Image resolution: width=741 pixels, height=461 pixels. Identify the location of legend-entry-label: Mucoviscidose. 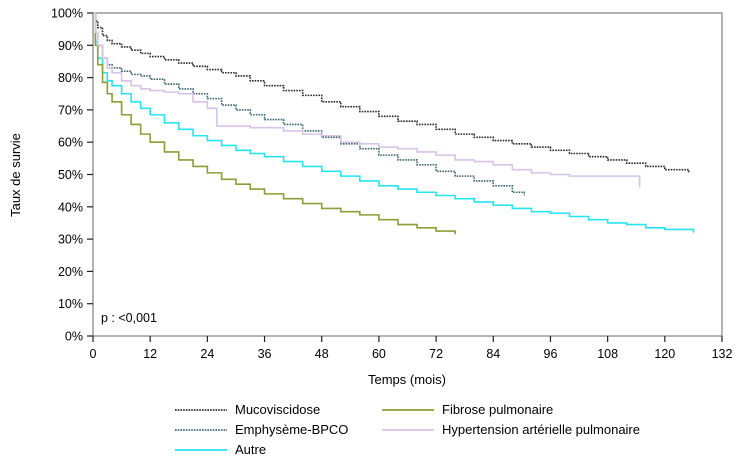
(277, 409).